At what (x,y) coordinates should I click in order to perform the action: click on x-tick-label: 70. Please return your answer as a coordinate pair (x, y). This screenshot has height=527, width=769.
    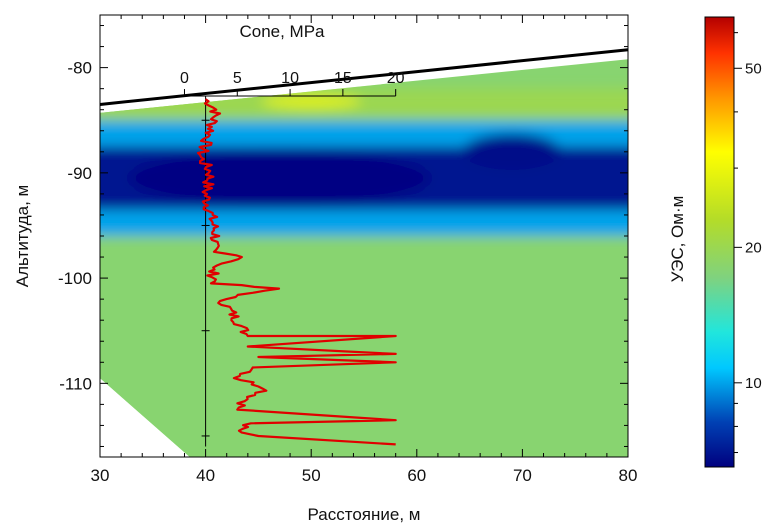
    Looking at the image, I should click on (522, 475).